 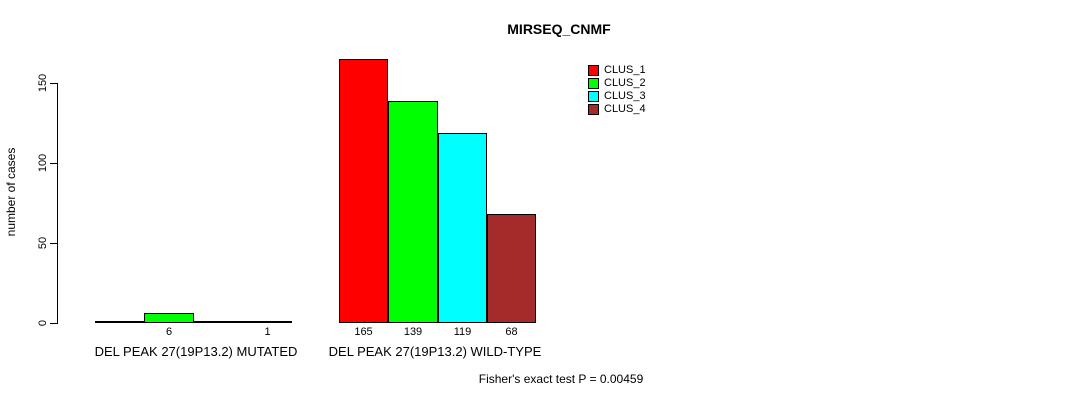 I want to click on legend-item: CLUS_1, so click(x=617, y=70).